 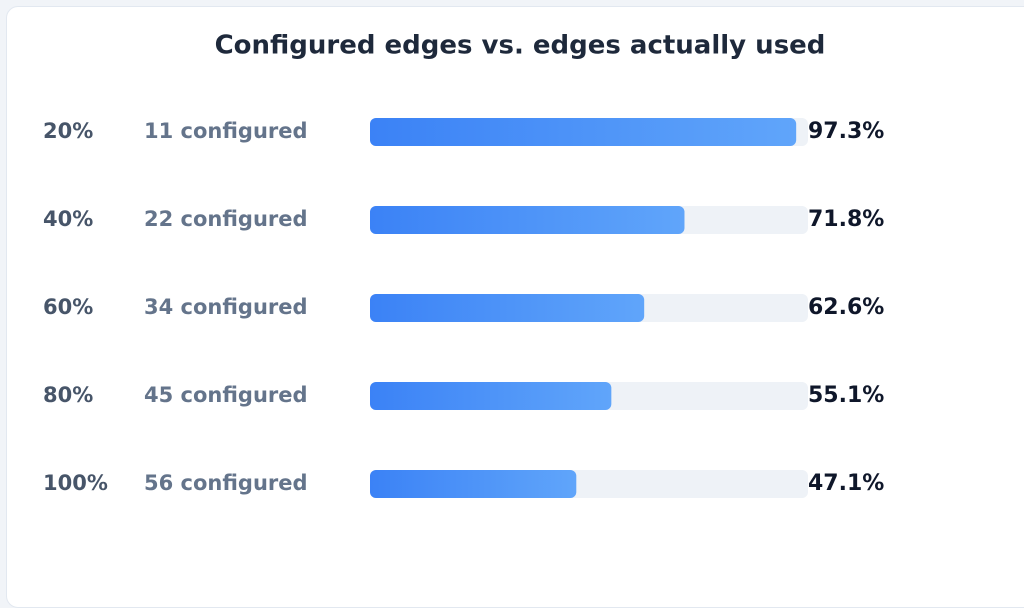 I want to click on value-label: 55.1%, so click(x=846, y=395).